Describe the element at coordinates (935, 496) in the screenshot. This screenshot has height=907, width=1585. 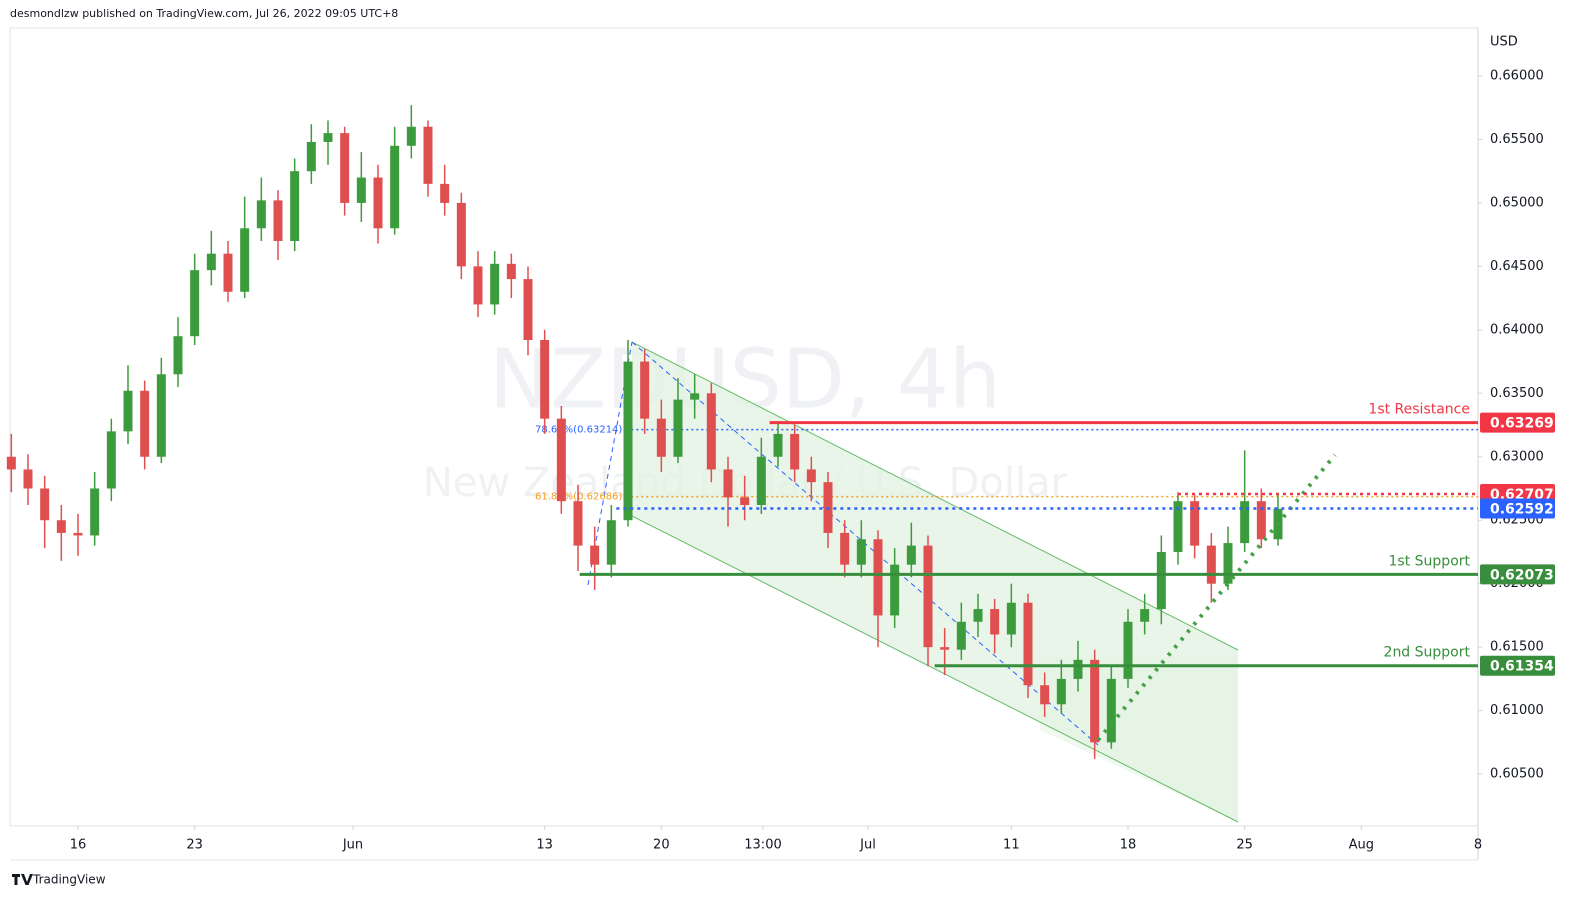
I see `channel-upper` at that location.